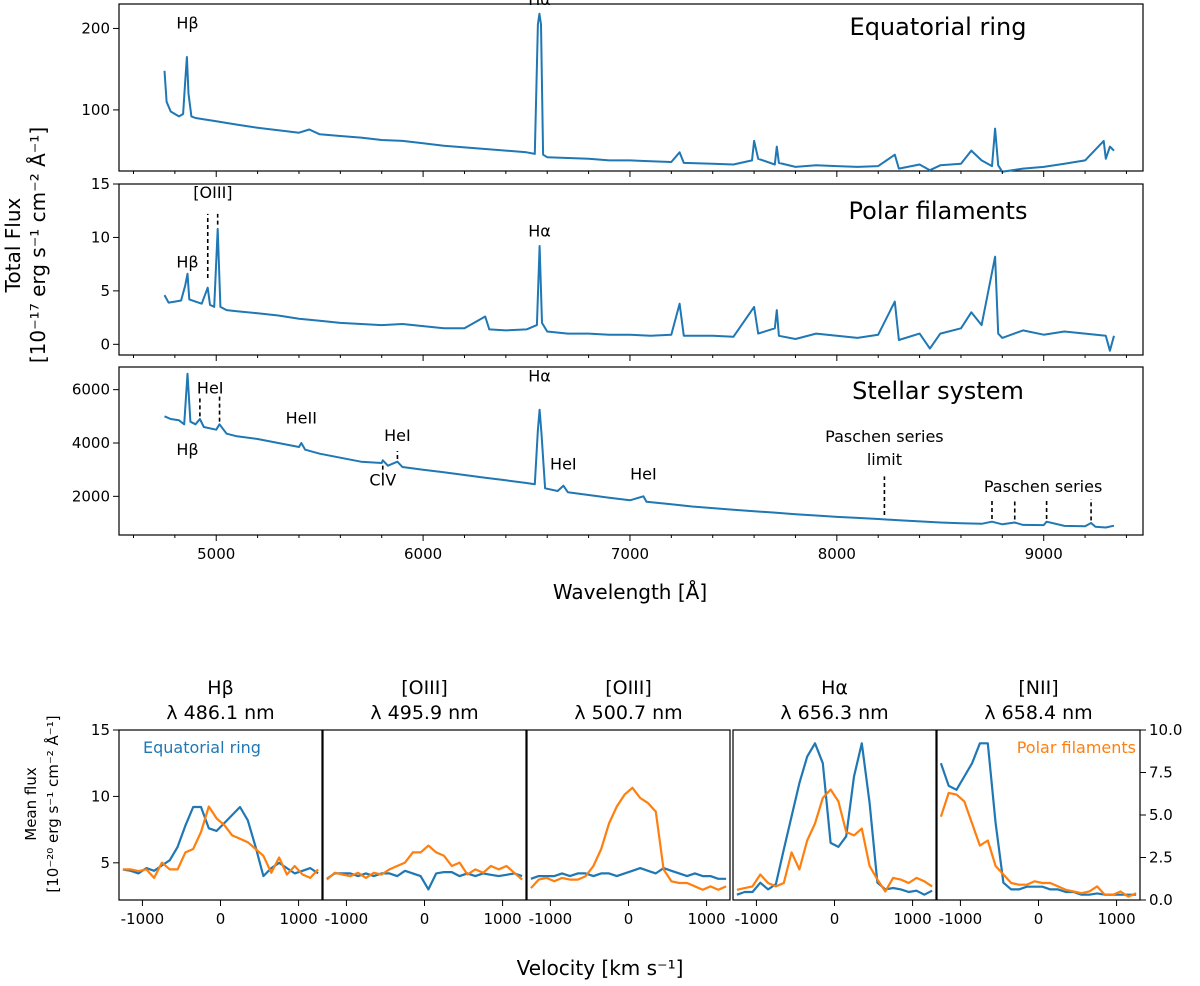 The height and width of the screenshot is (986, 1200). Describe the element at coordinates (1038, 688) in the screenshot. I see `profile-title-line1: [NII]` at that location.